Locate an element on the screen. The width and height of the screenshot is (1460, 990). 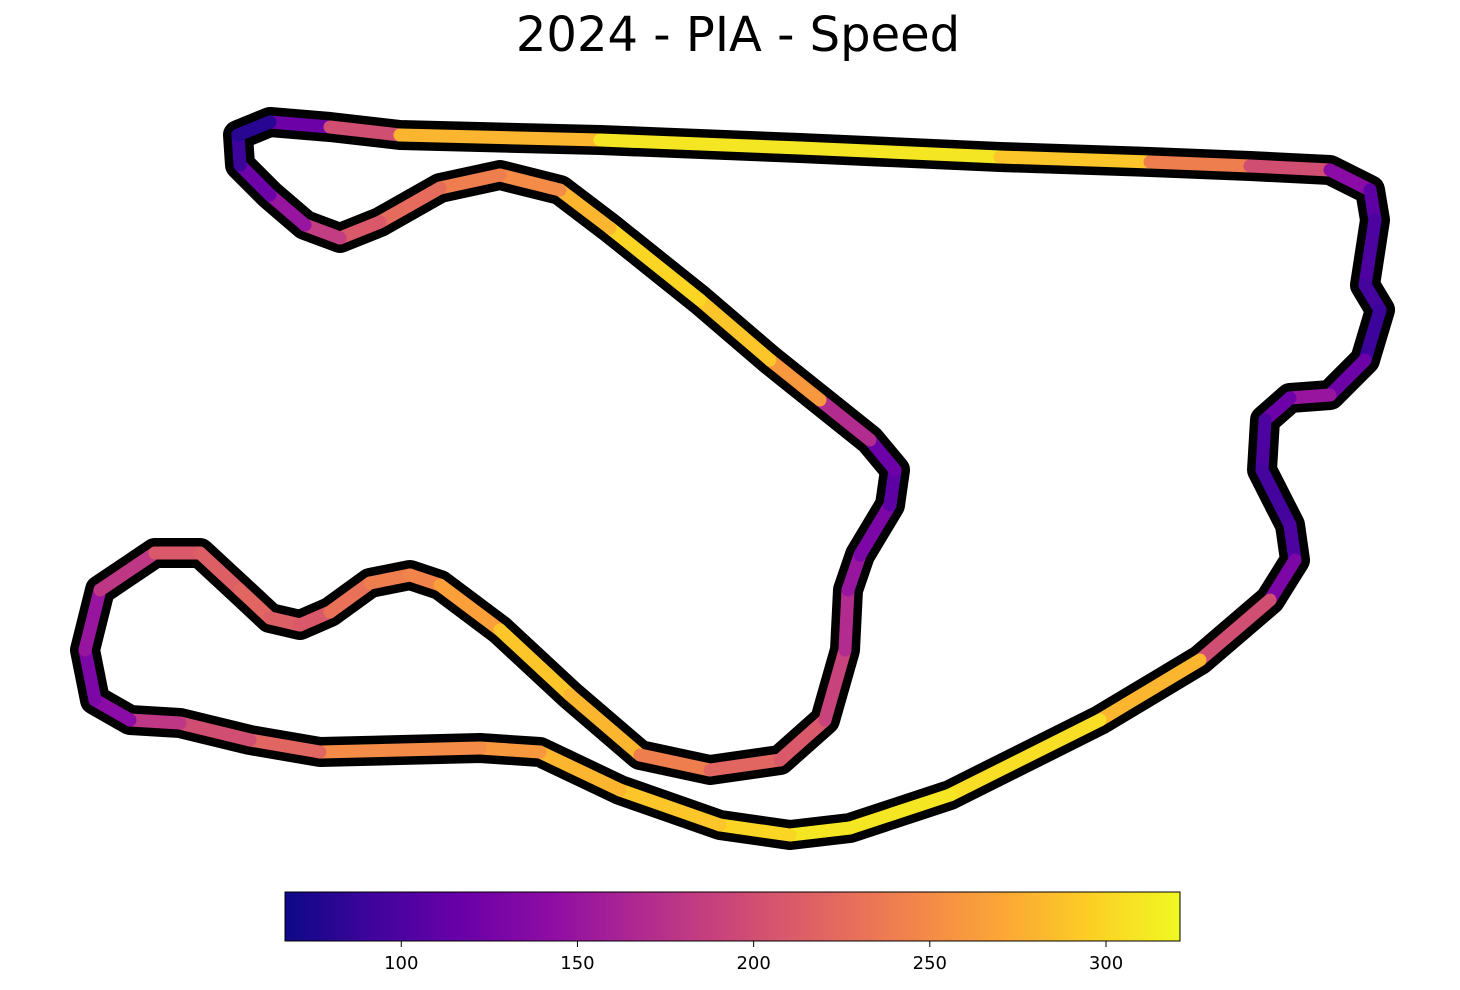
colorbar is located at coordinates (732, 916).